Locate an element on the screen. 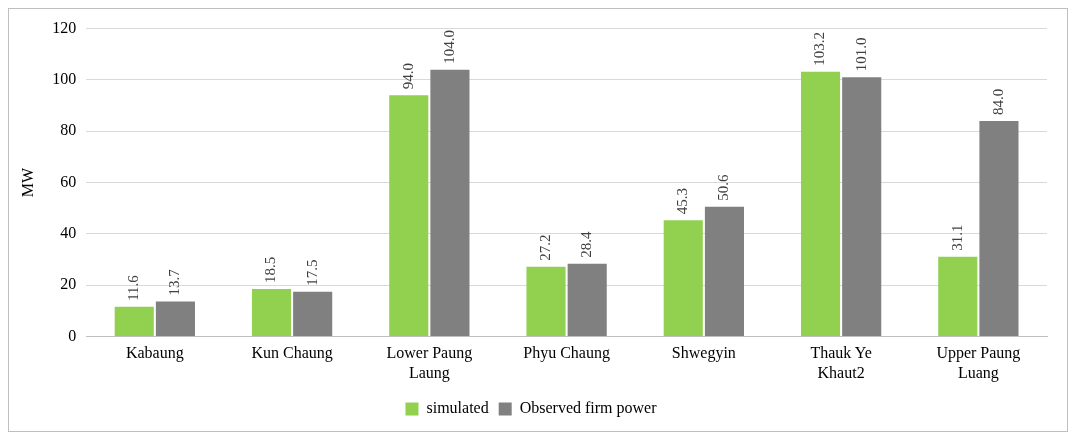 The width and height of the screenshot is (1076, 440). legend-label: Observed firm power is located at coordinates (588, 408).